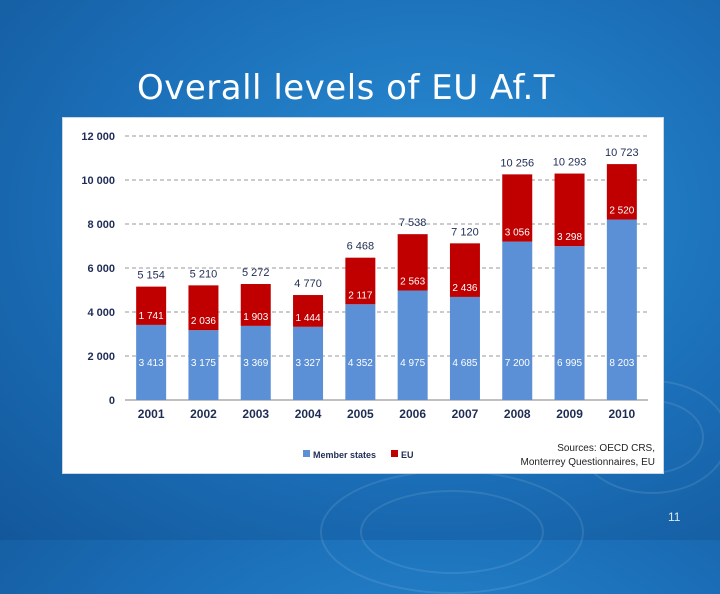 This screenshot has width=720, height=594. What do you see at coordinates (606, 448) in the screenshot?
I see `source-note: Sources: OECD CRS,` at bounding box center [606, 448].